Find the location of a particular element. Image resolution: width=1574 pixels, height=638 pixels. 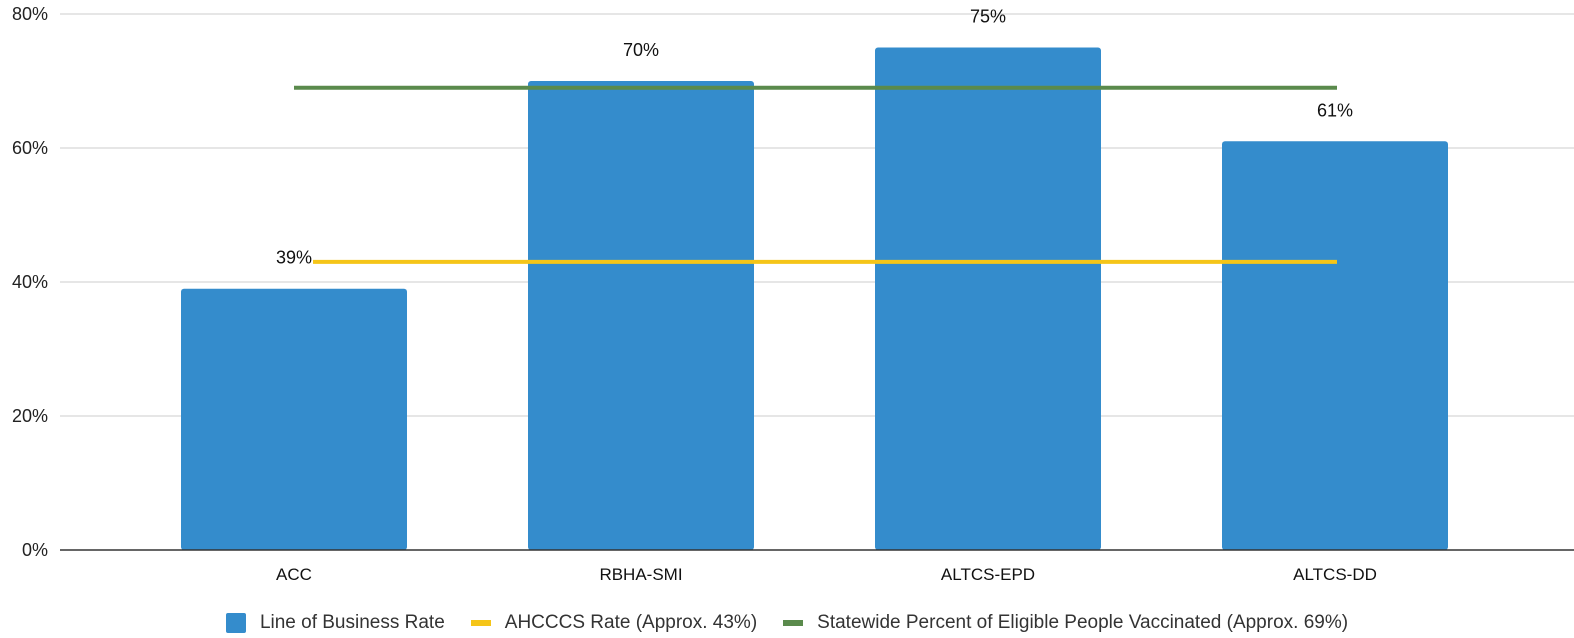

x-tick-label-acc: ACC is located at coordinates (294, 574).